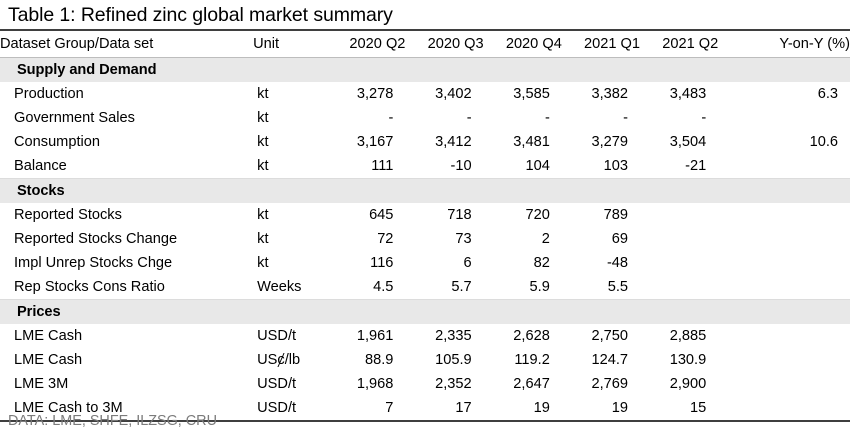 This screenshot has height=438, width=850. Describe the element at coordinates (375, 384) in the screenshot. I see `cell-value: 1,968` at that location.